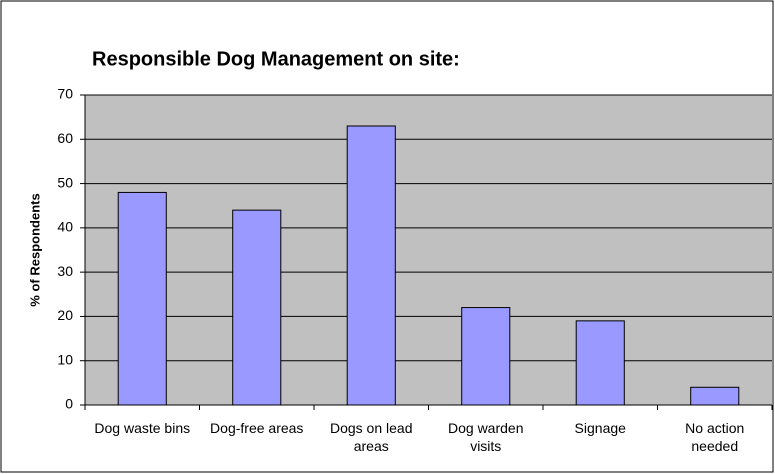  I want to click on y-tick-label: 30, so click(65, 271).